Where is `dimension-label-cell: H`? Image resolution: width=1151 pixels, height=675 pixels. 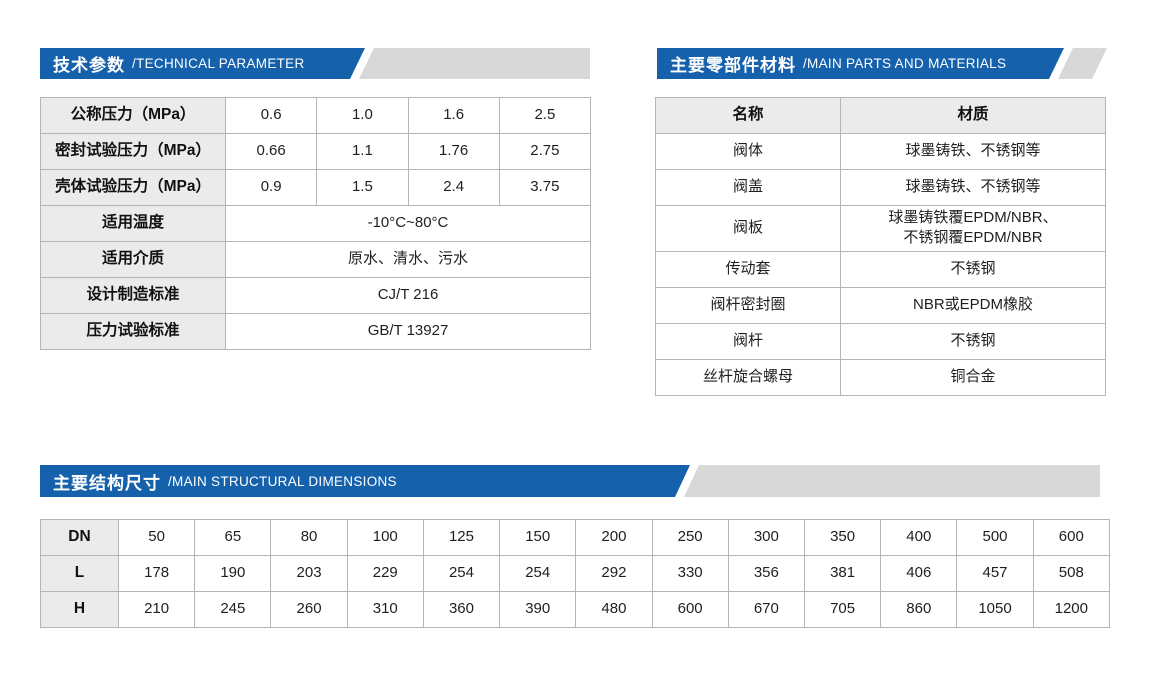
dimension-label-cell: H is located at coordinates (79, 609).